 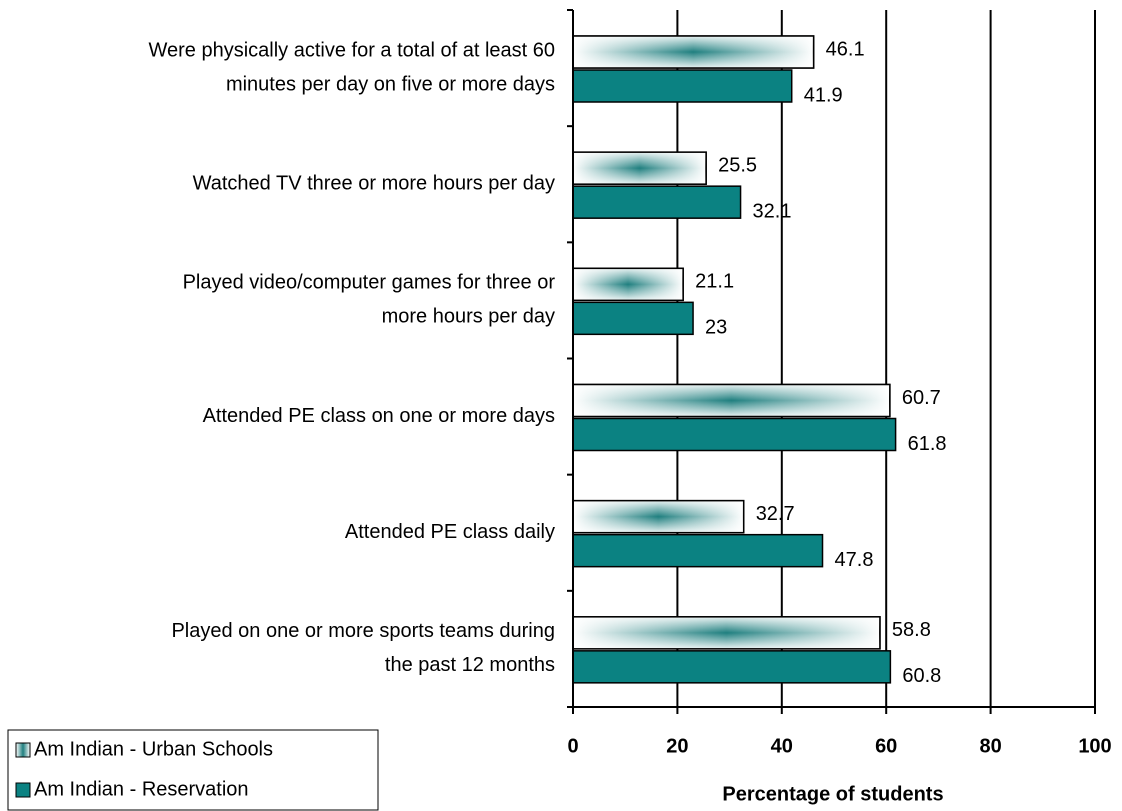 I want to click on value-label: 25.5, so click(x=737, y=165).